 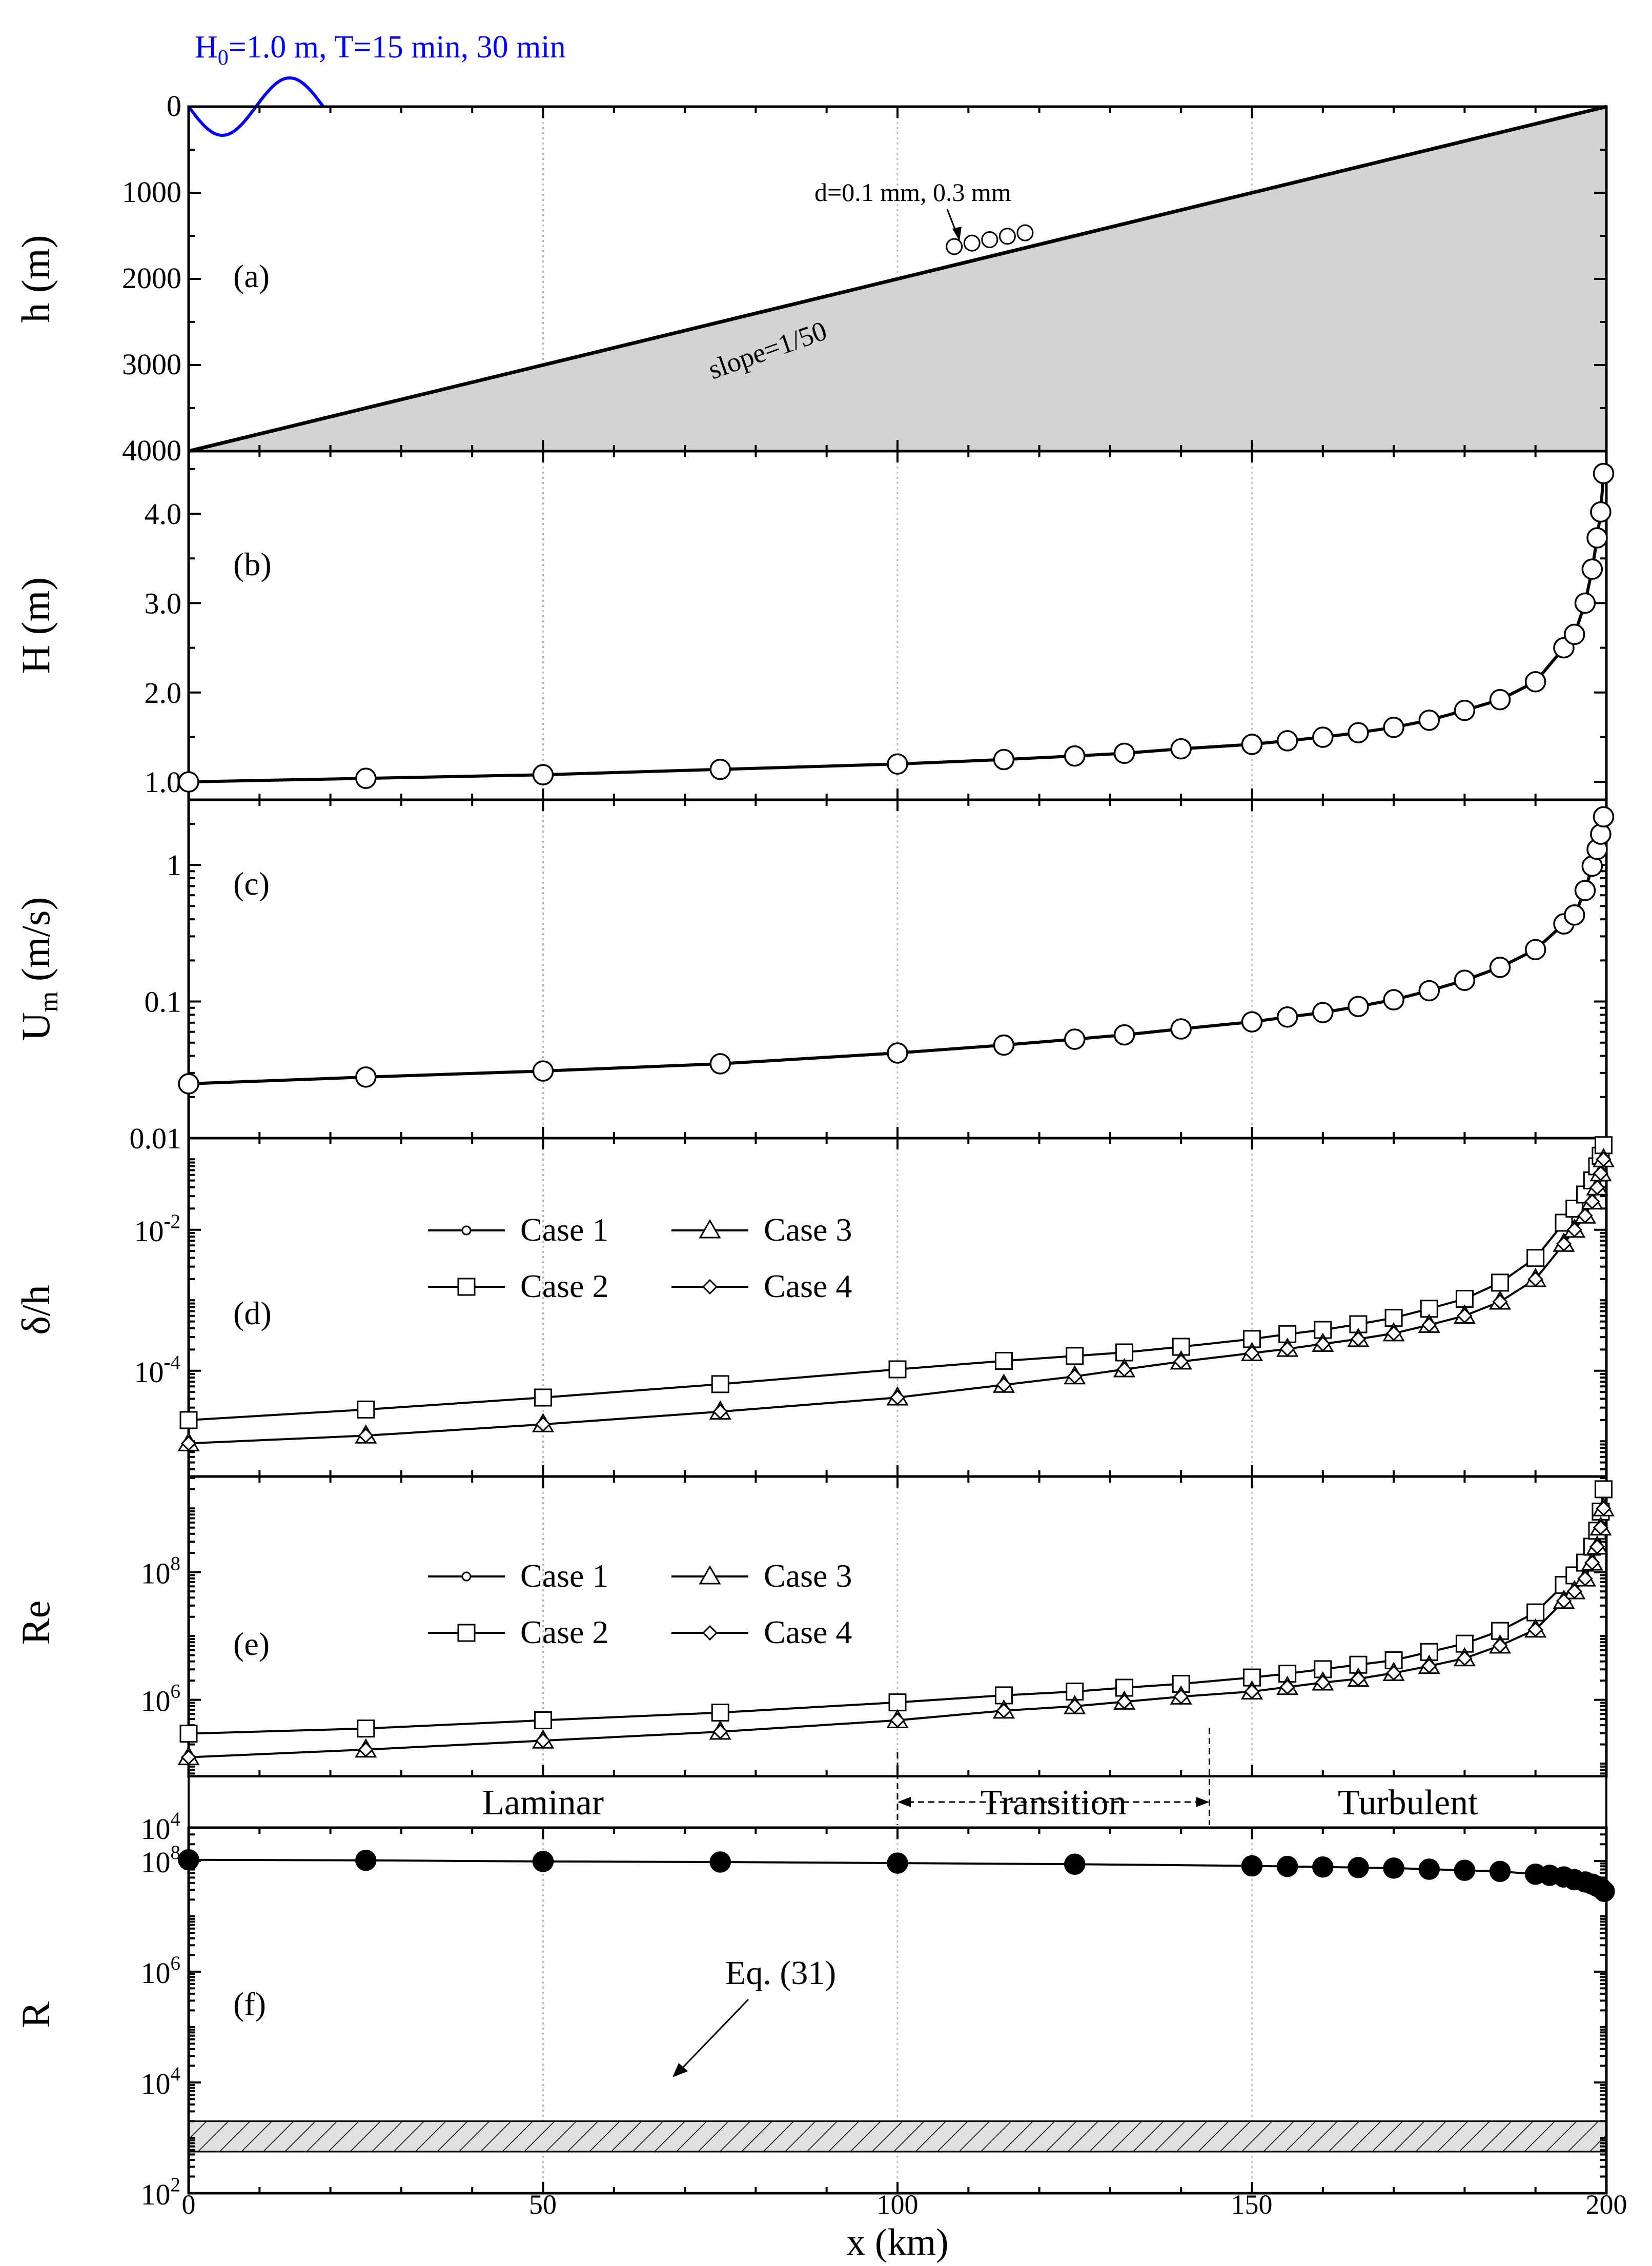 What do you see at coordinates (158, 1229) in the screenshot?
I see `y-tick-label: 10⁻²` at bounding box center [158, 1229].